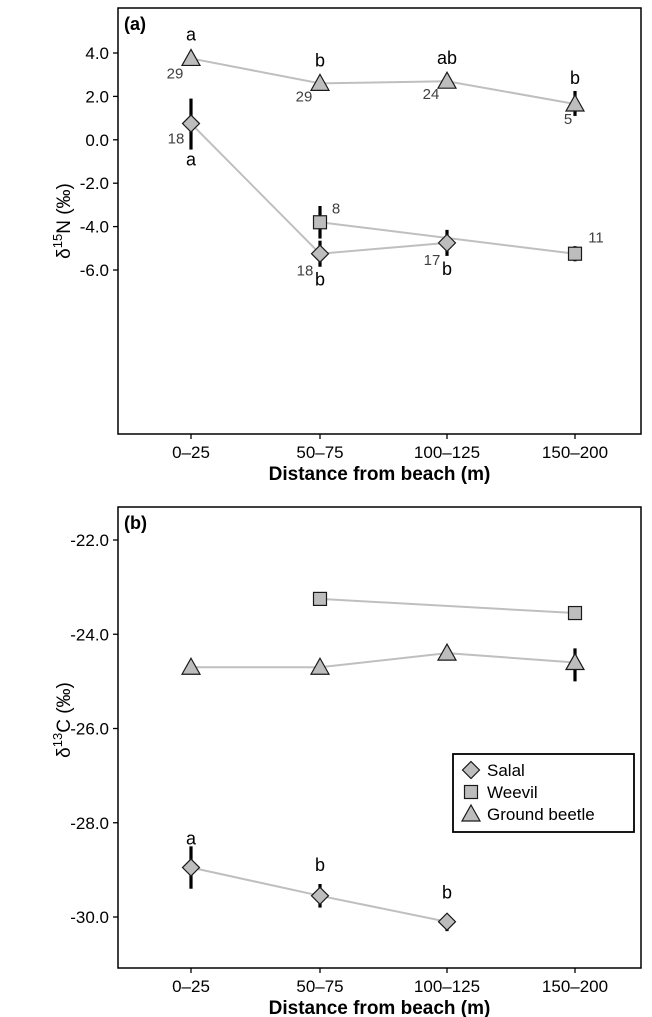 This screenshot has width=652, height=1017. Describe the element at coordinates (336, 208) in the screenshot. I see `sample-size-label: 8` at that location.